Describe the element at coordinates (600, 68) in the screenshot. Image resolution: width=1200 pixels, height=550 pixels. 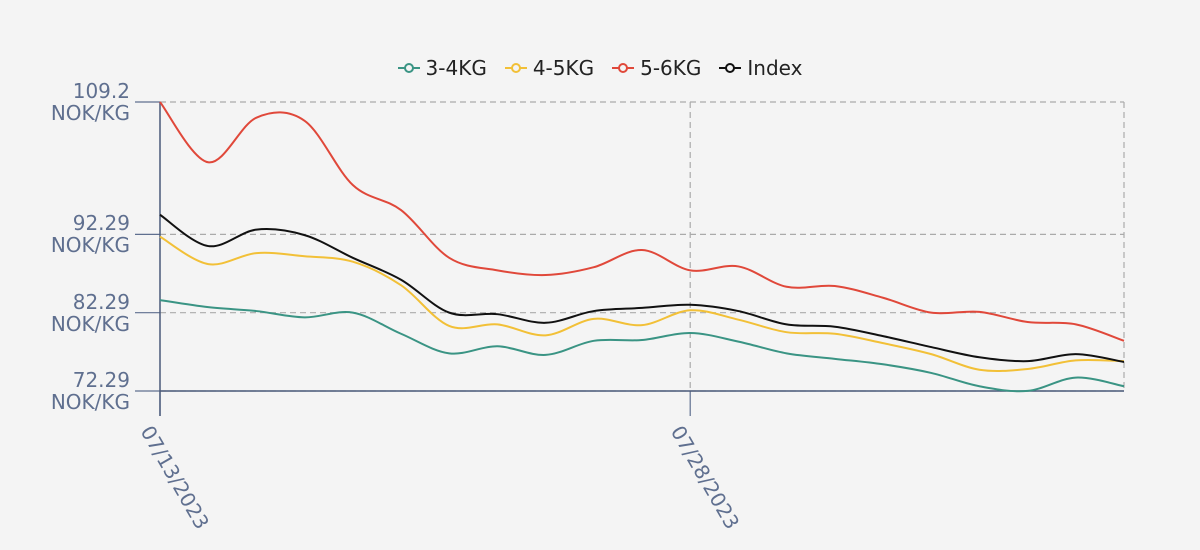
I see `legend: 3-4KG 4-5KG 5-6KG Index` at that location.